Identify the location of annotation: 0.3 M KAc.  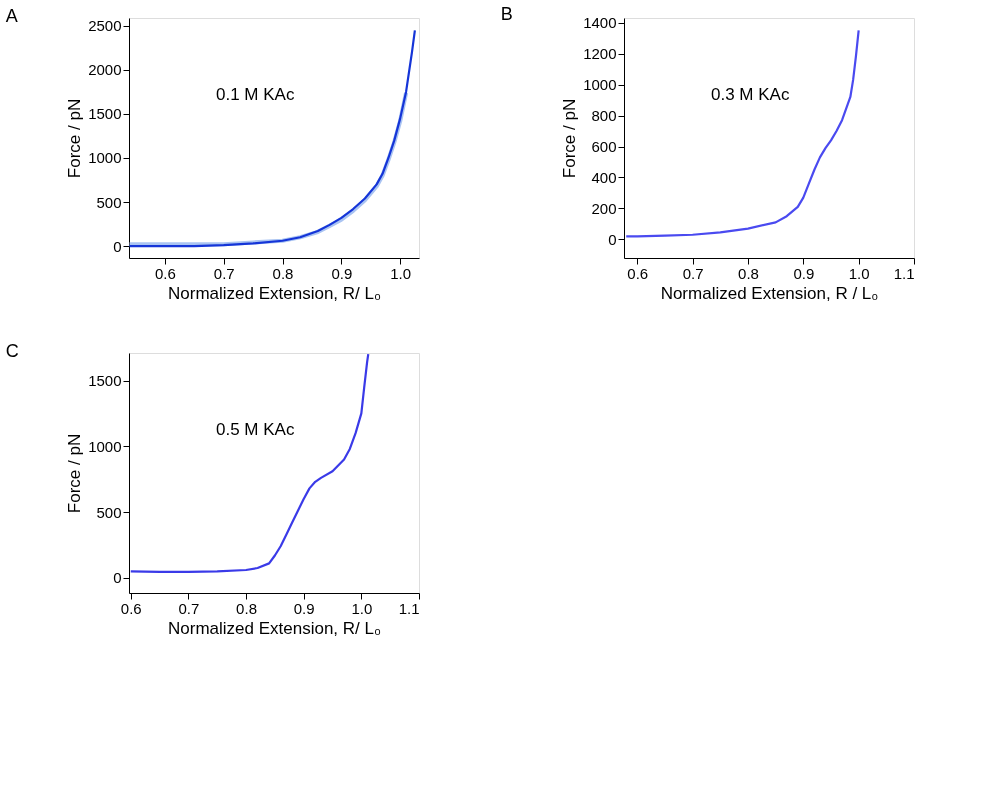
(750, 94).